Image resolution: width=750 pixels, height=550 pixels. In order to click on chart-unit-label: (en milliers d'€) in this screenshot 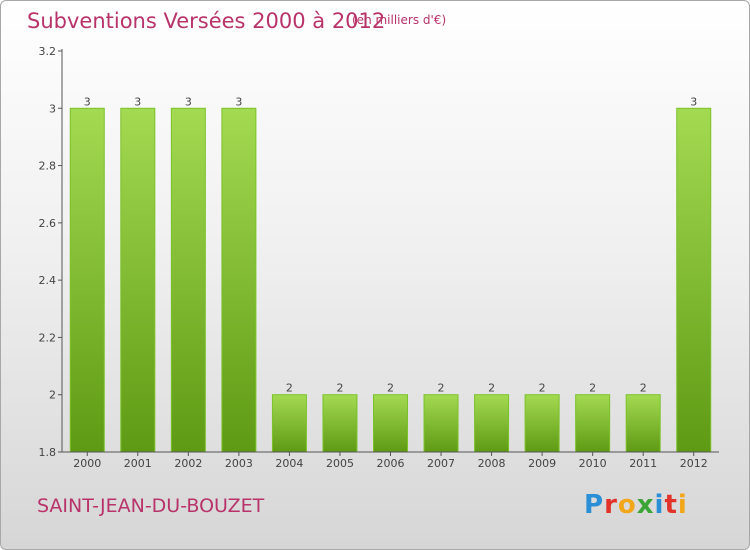, I will do `click(399, 20)`.